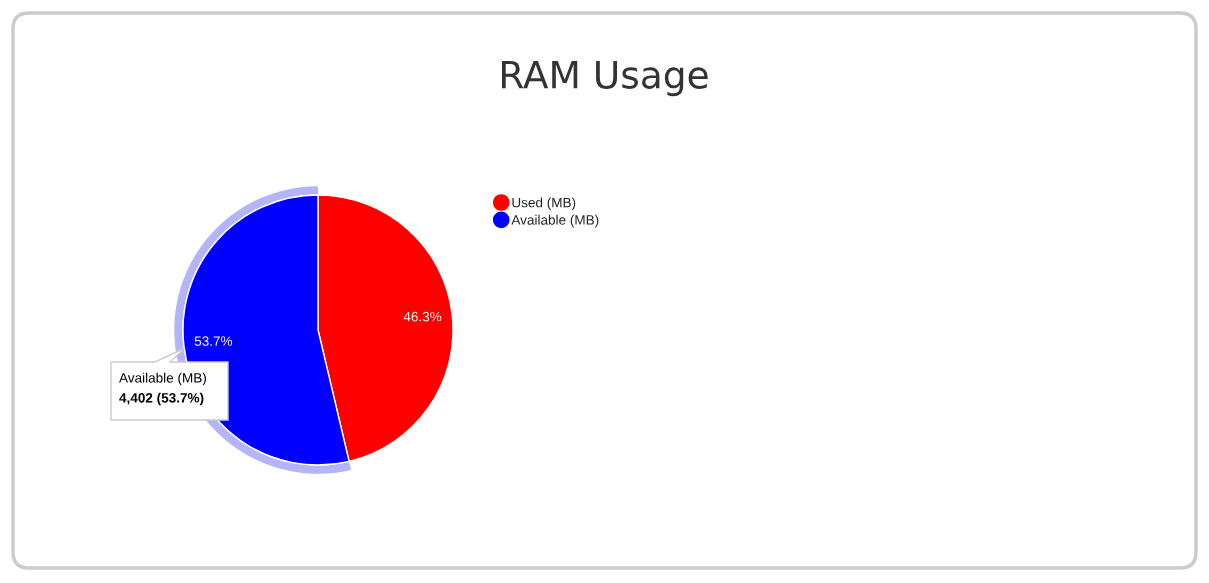 Image resolution: width=1209 pixels, height=583 pixels. Describe the element at coordinates (162, 379) in the screenshot. I see `text: Available (MB)` at that location.